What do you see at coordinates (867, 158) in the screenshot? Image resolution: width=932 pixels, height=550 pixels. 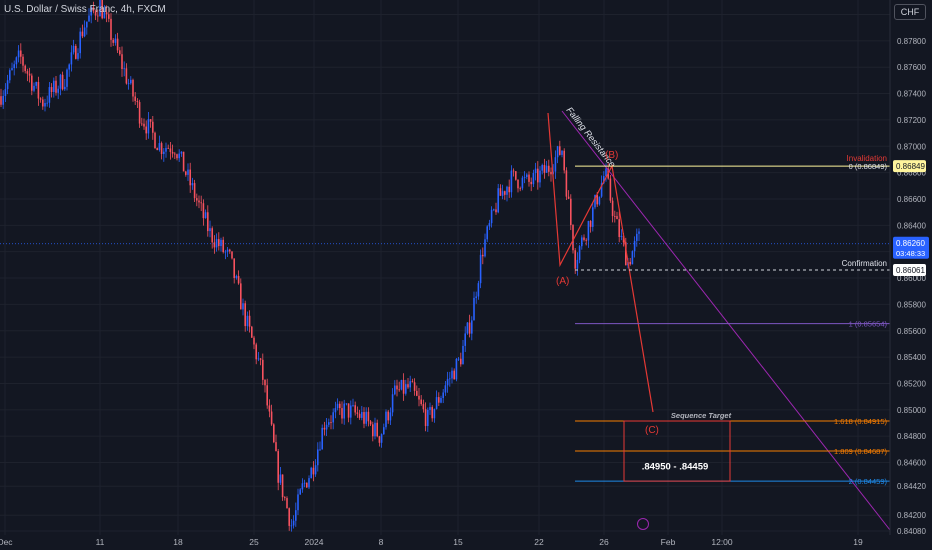 I see `invalidation-label: Invalidation` at bounding box center [867, 158].